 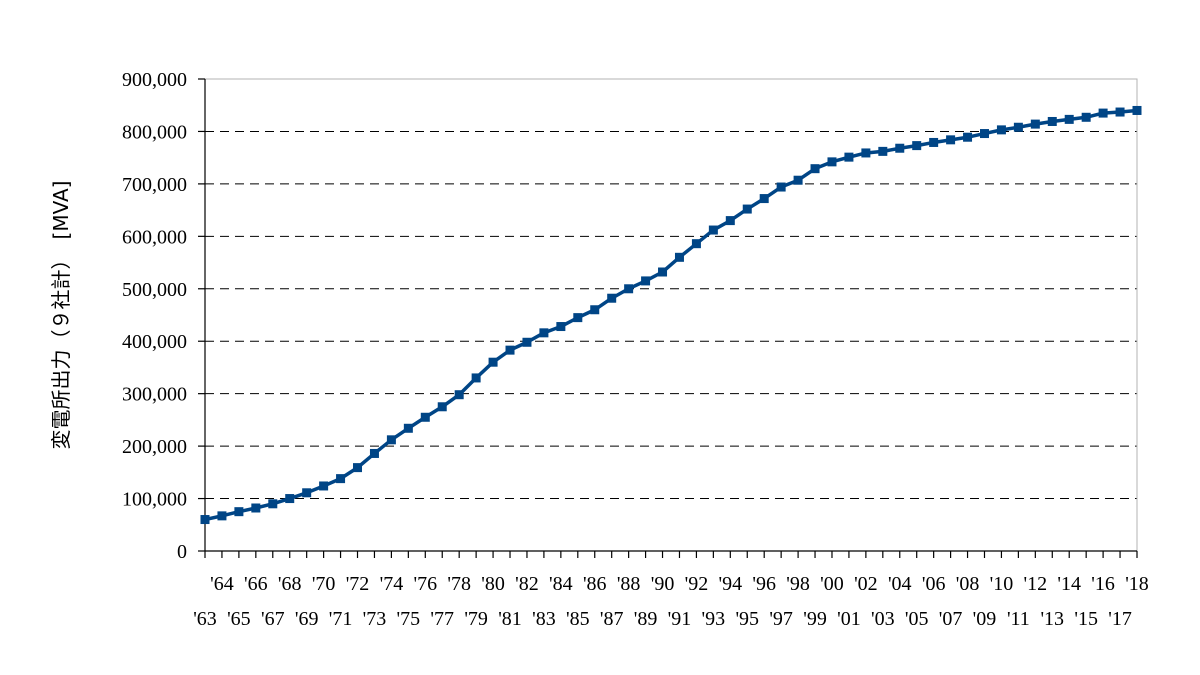 What do you see at coordinates (61, 315) in the screenshot?
I see `y-axis-label: 変電所出力（９社計） [MVA]` at bounding box center [61, 315].